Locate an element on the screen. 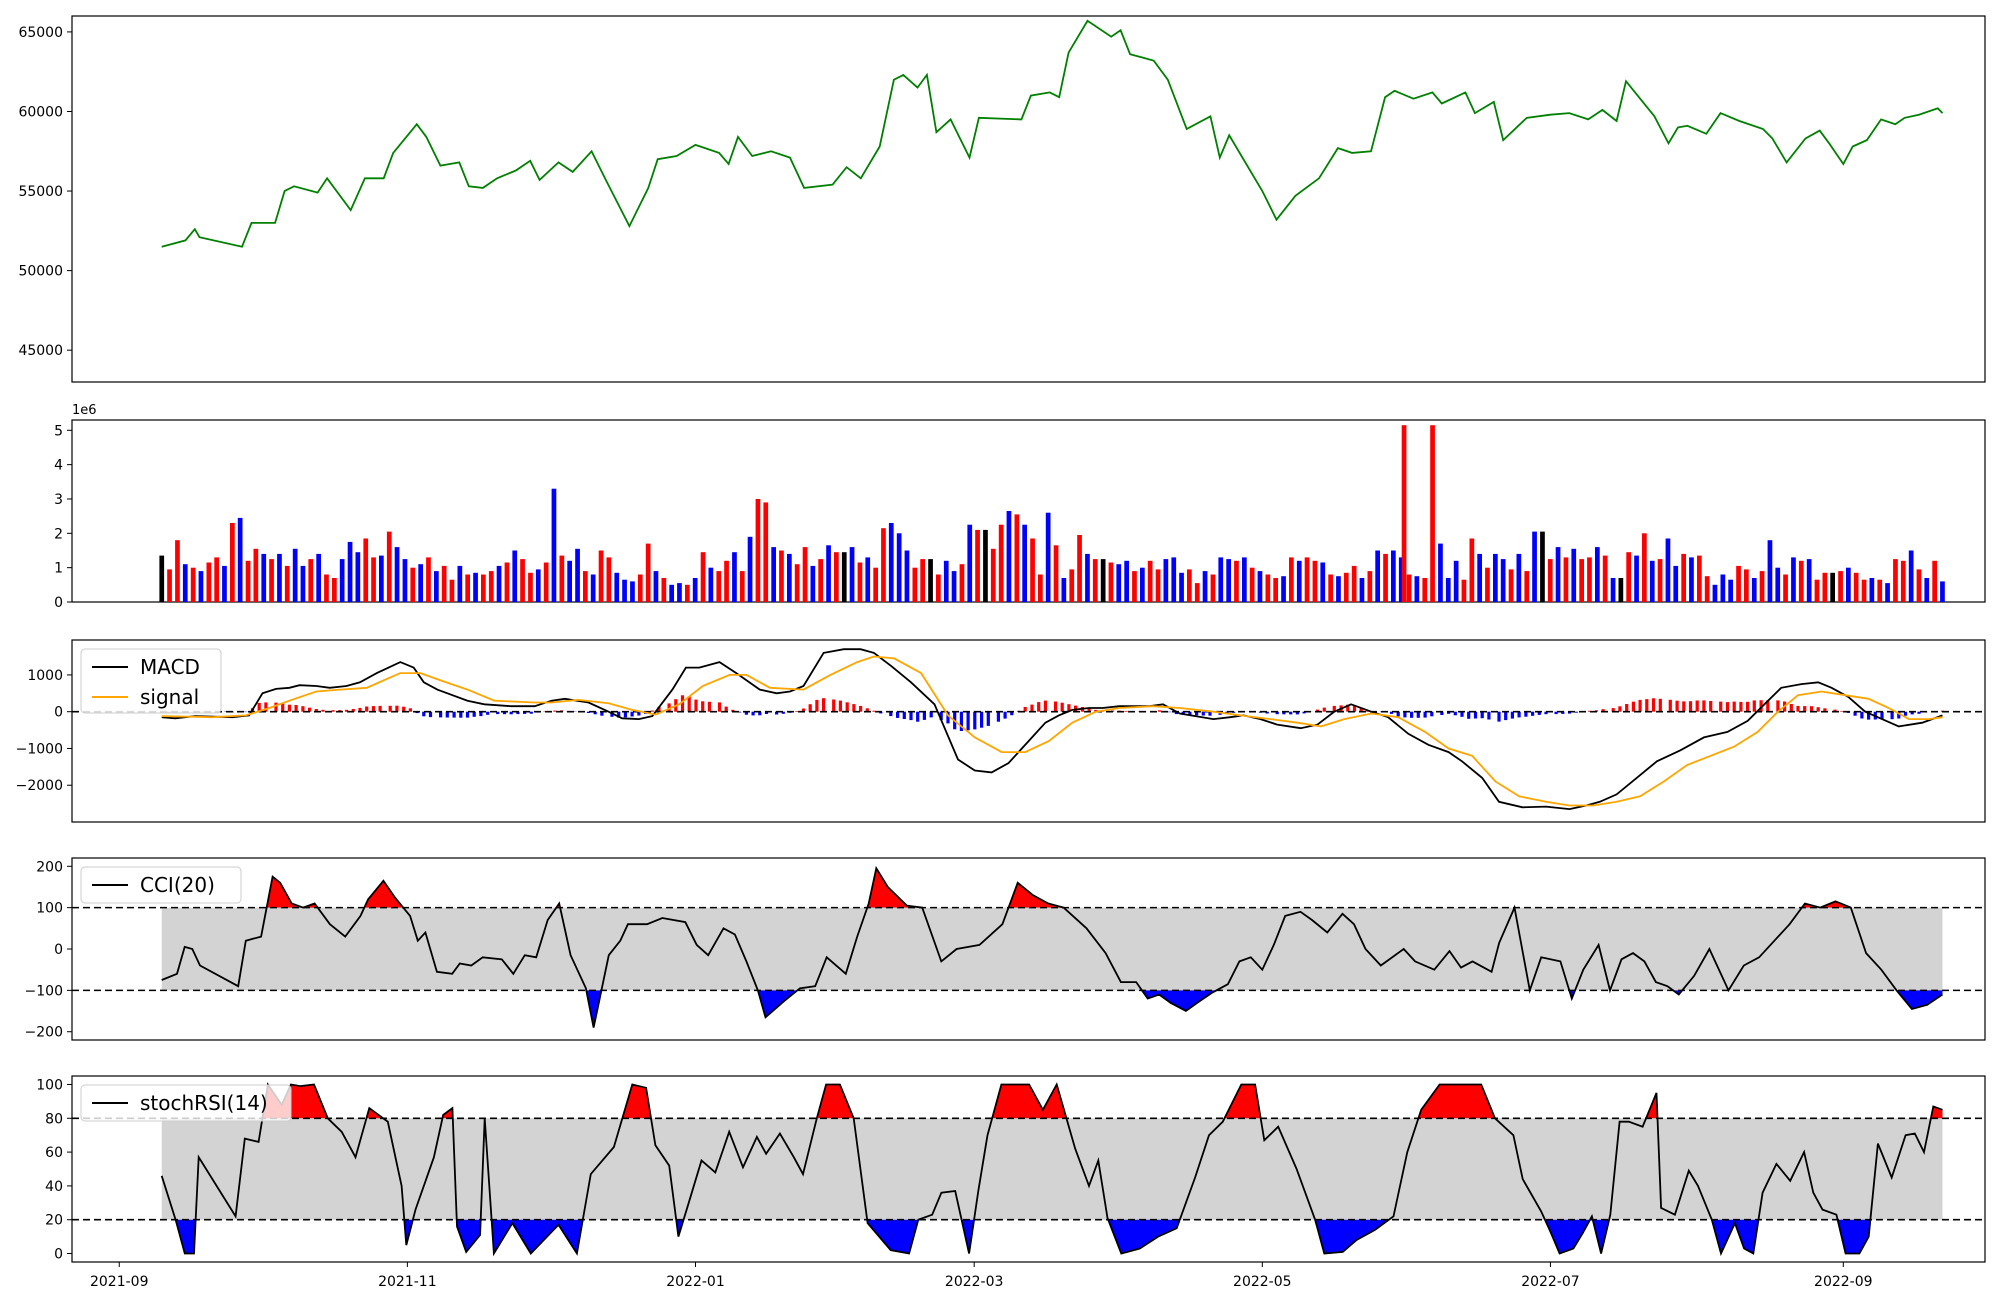 The image size is (2000, 1300). macd-panel-frame is located at coordinates (1028, 731).